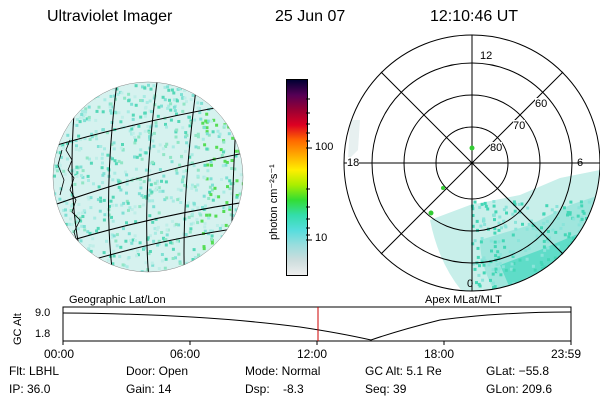  Describe the element at coordinates (148, 389) in the screenshot. I see `info-gain: Gain: 14` at that location.